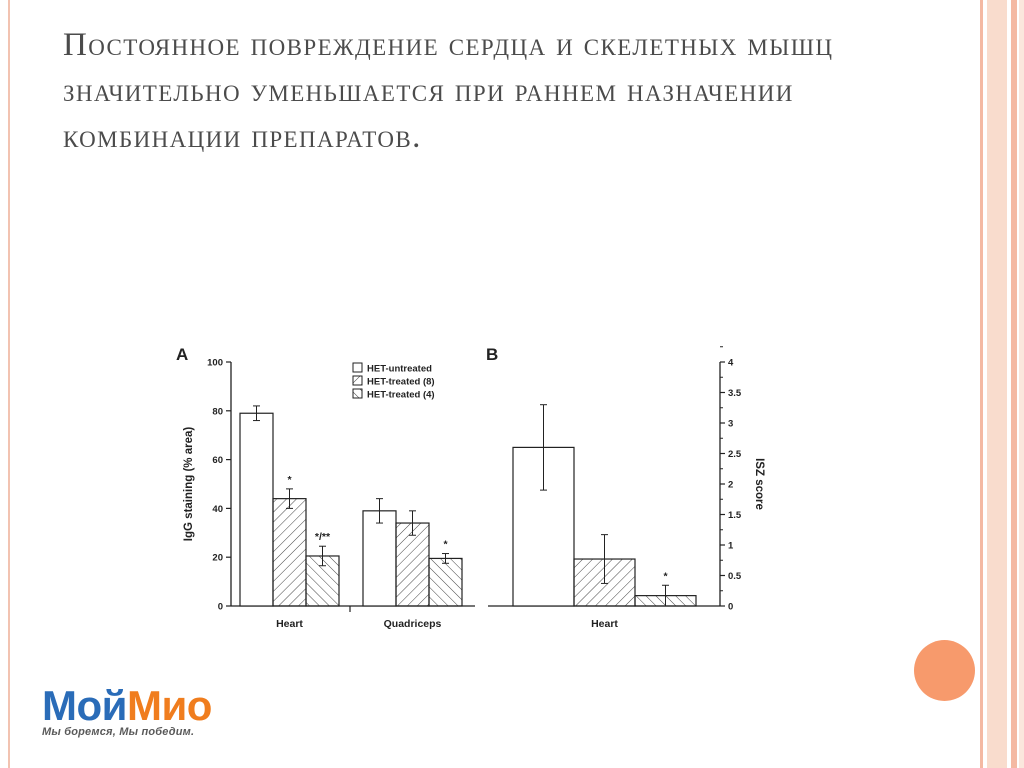 The width and height of the screenshot is (1024, 768). Describe the element at coordinates (399, 369) in the screenshot. I see `legend-label: HET-untreated` at that location.